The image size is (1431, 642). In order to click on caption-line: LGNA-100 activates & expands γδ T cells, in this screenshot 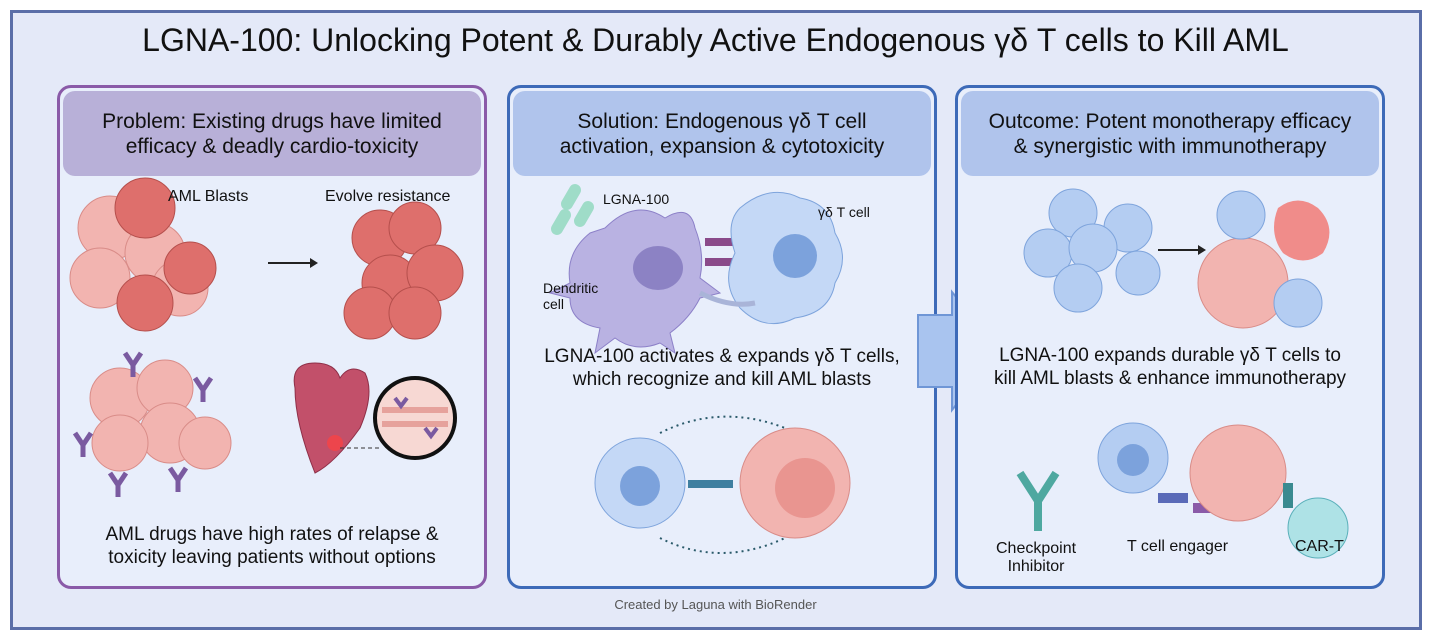, I will do `click(722, 356)`.